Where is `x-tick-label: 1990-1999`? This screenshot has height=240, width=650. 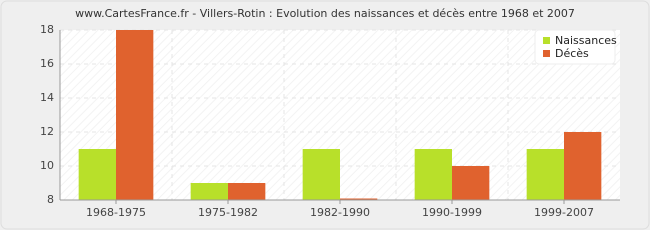 x-tick-label: 1990-1999 is located at coordinates (452, 212).